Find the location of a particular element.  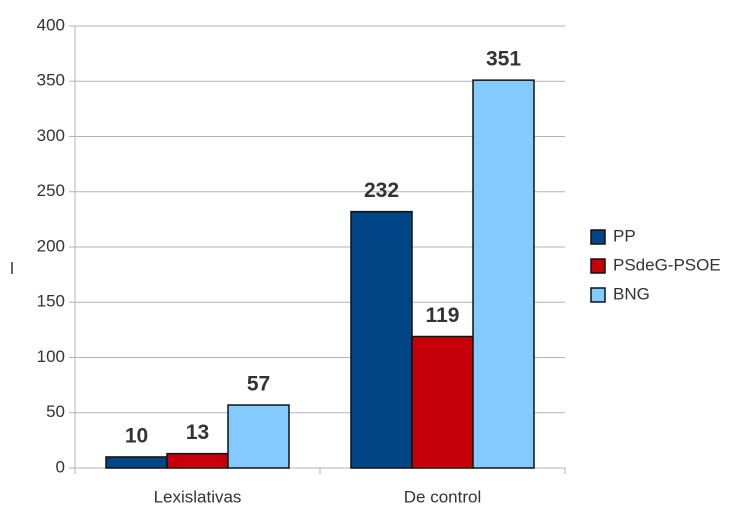

y-tick-label: 250 is located at coordinates (51, 190).